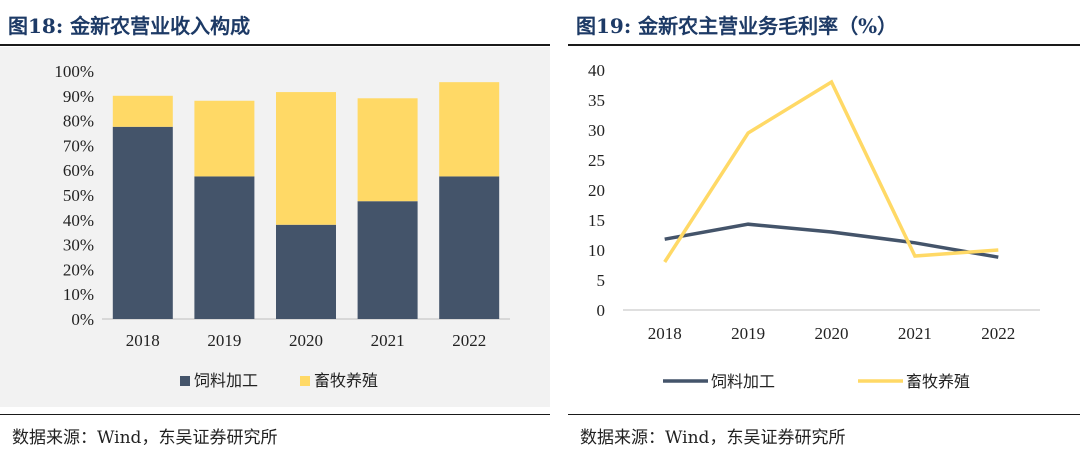 This screenshot has height=458, width=1080. I want to click on y-tick-label-15: 15, so click(596, 220).